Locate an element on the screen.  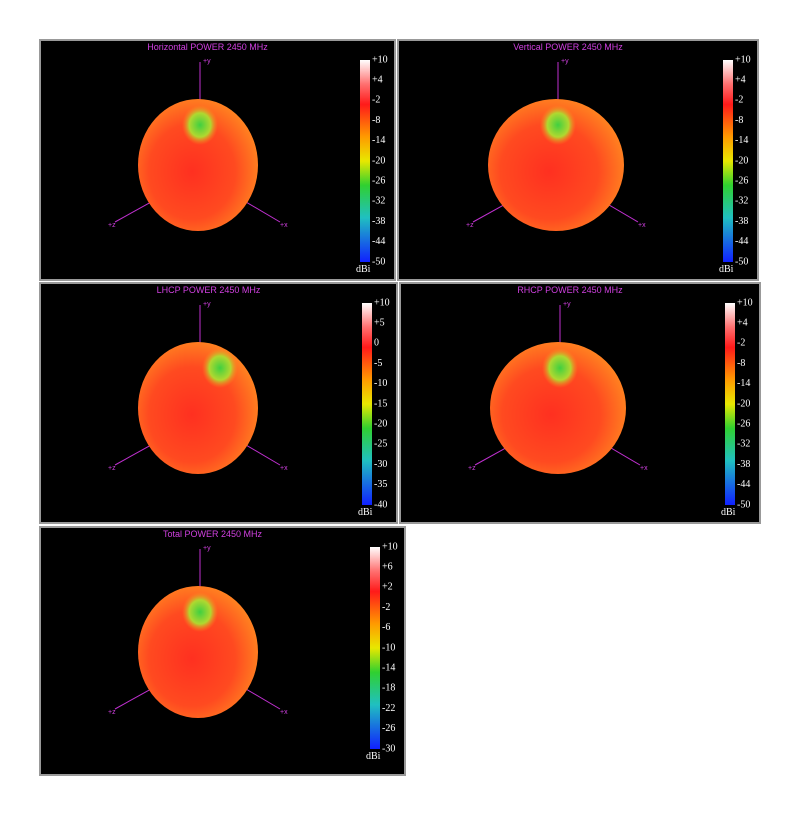
colorbar-tick-label: -40 is located at coordinates (380, 504).